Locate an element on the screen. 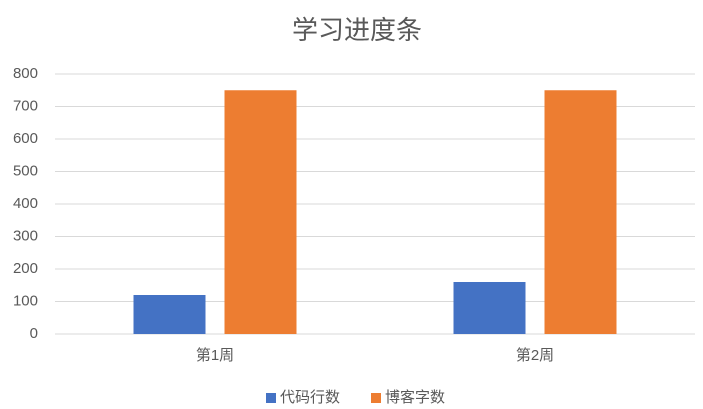  y-tick-label: 200 is located at coordinates (25, 268).